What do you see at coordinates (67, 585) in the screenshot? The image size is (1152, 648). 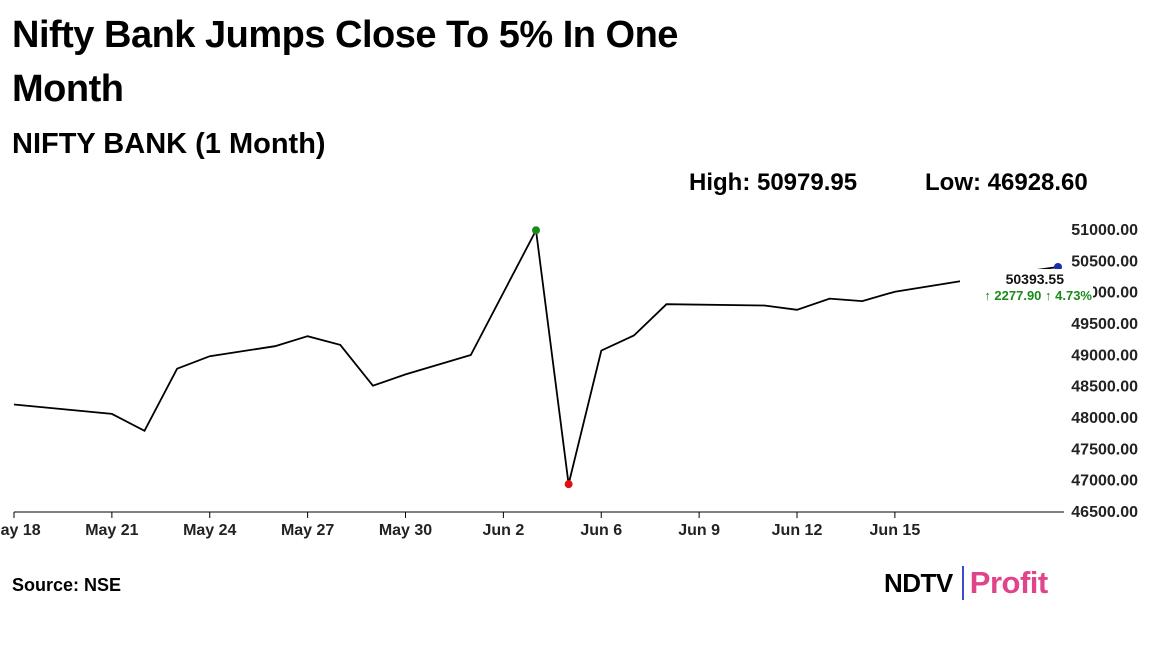 I see `source-note: Source: NSE` at bounding box center [67, 585].